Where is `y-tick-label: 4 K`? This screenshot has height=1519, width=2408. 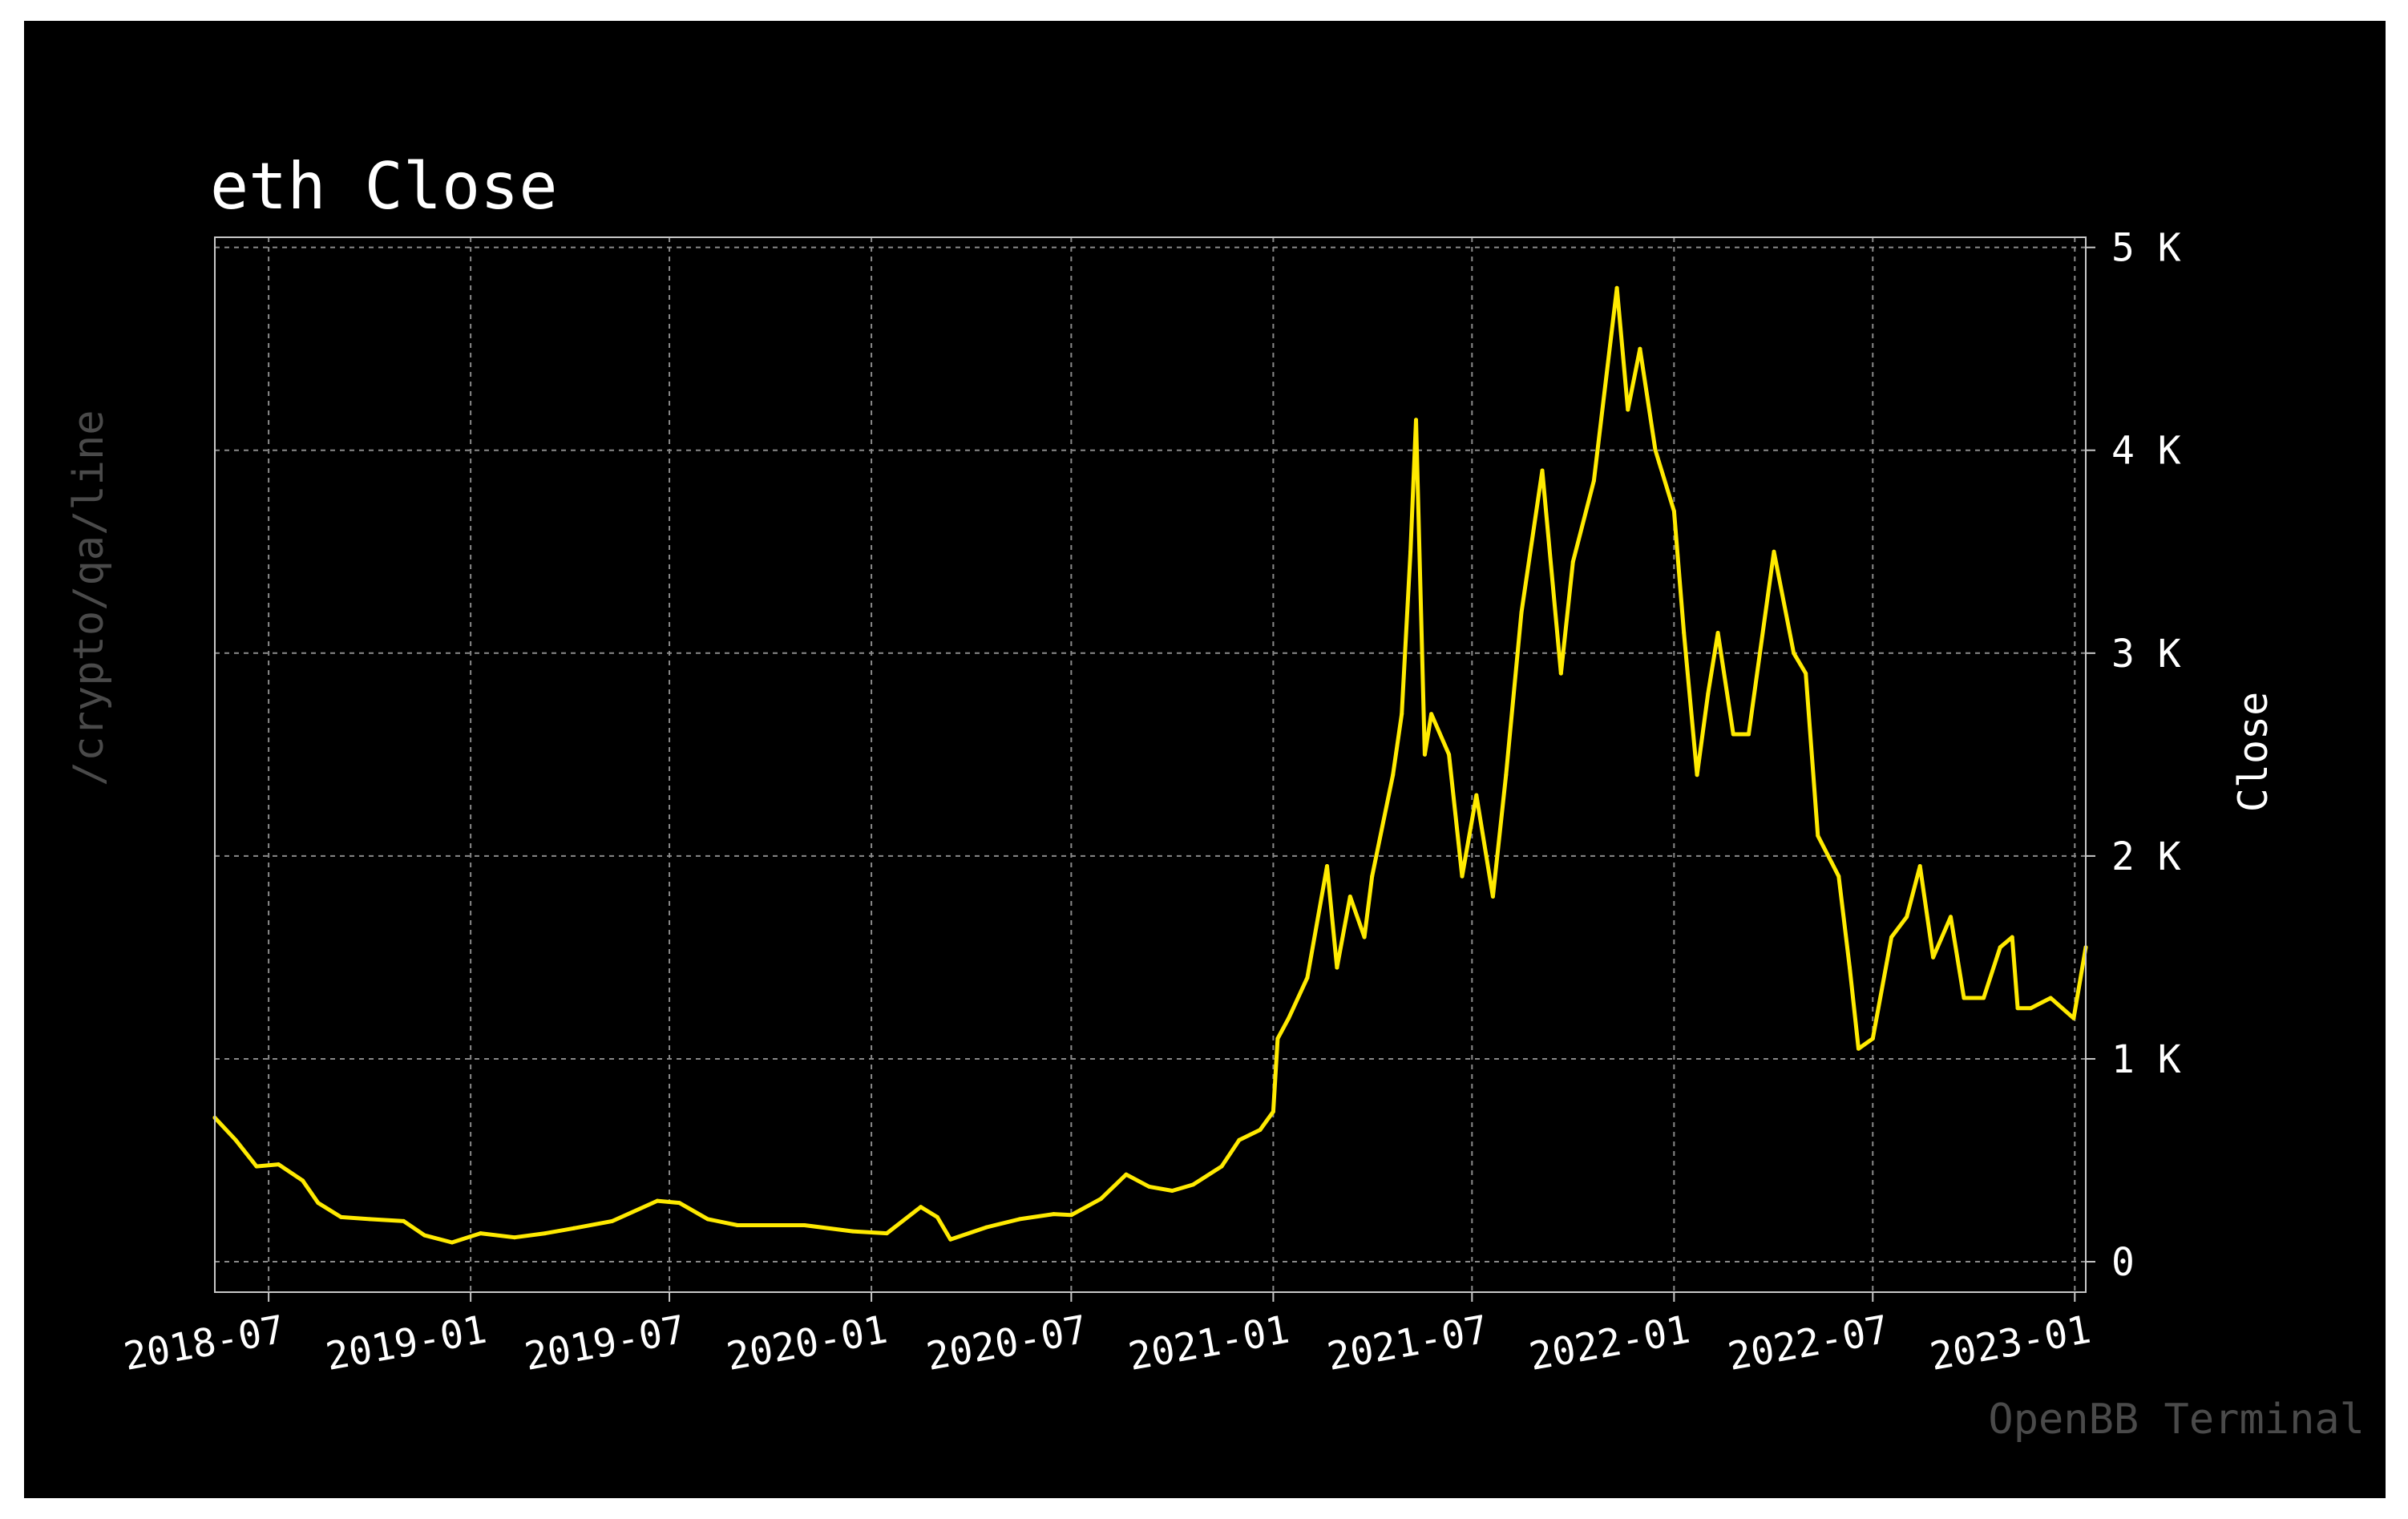
y-tick-label: 4 K is located at coordinates (2146, 451).